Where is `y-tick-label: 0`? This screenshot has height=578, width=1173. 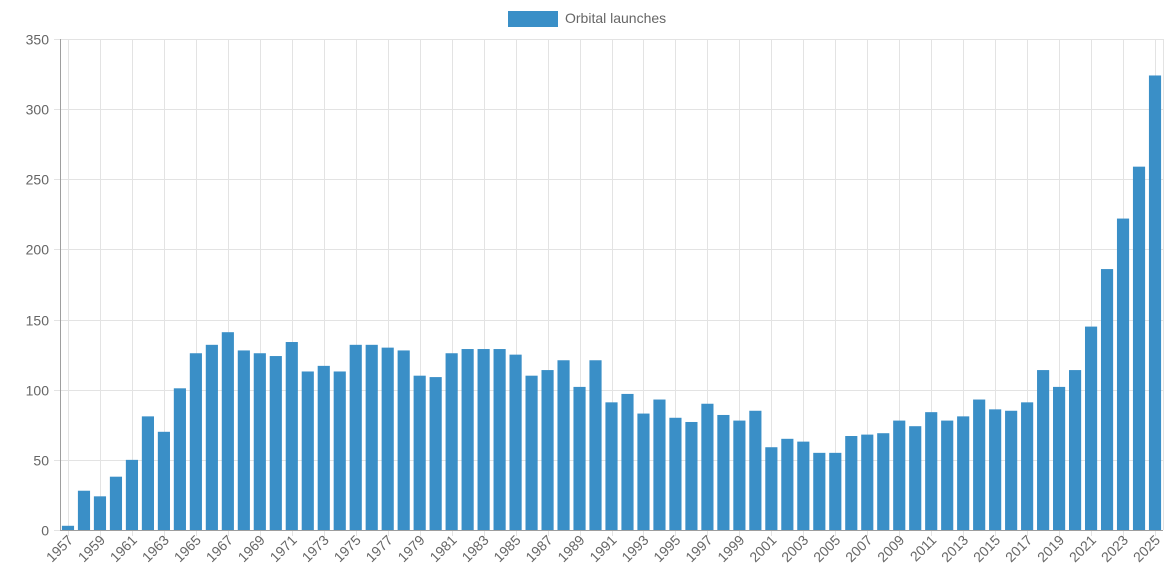 y-tick-label: 0 is located at coordinates (45, 531).